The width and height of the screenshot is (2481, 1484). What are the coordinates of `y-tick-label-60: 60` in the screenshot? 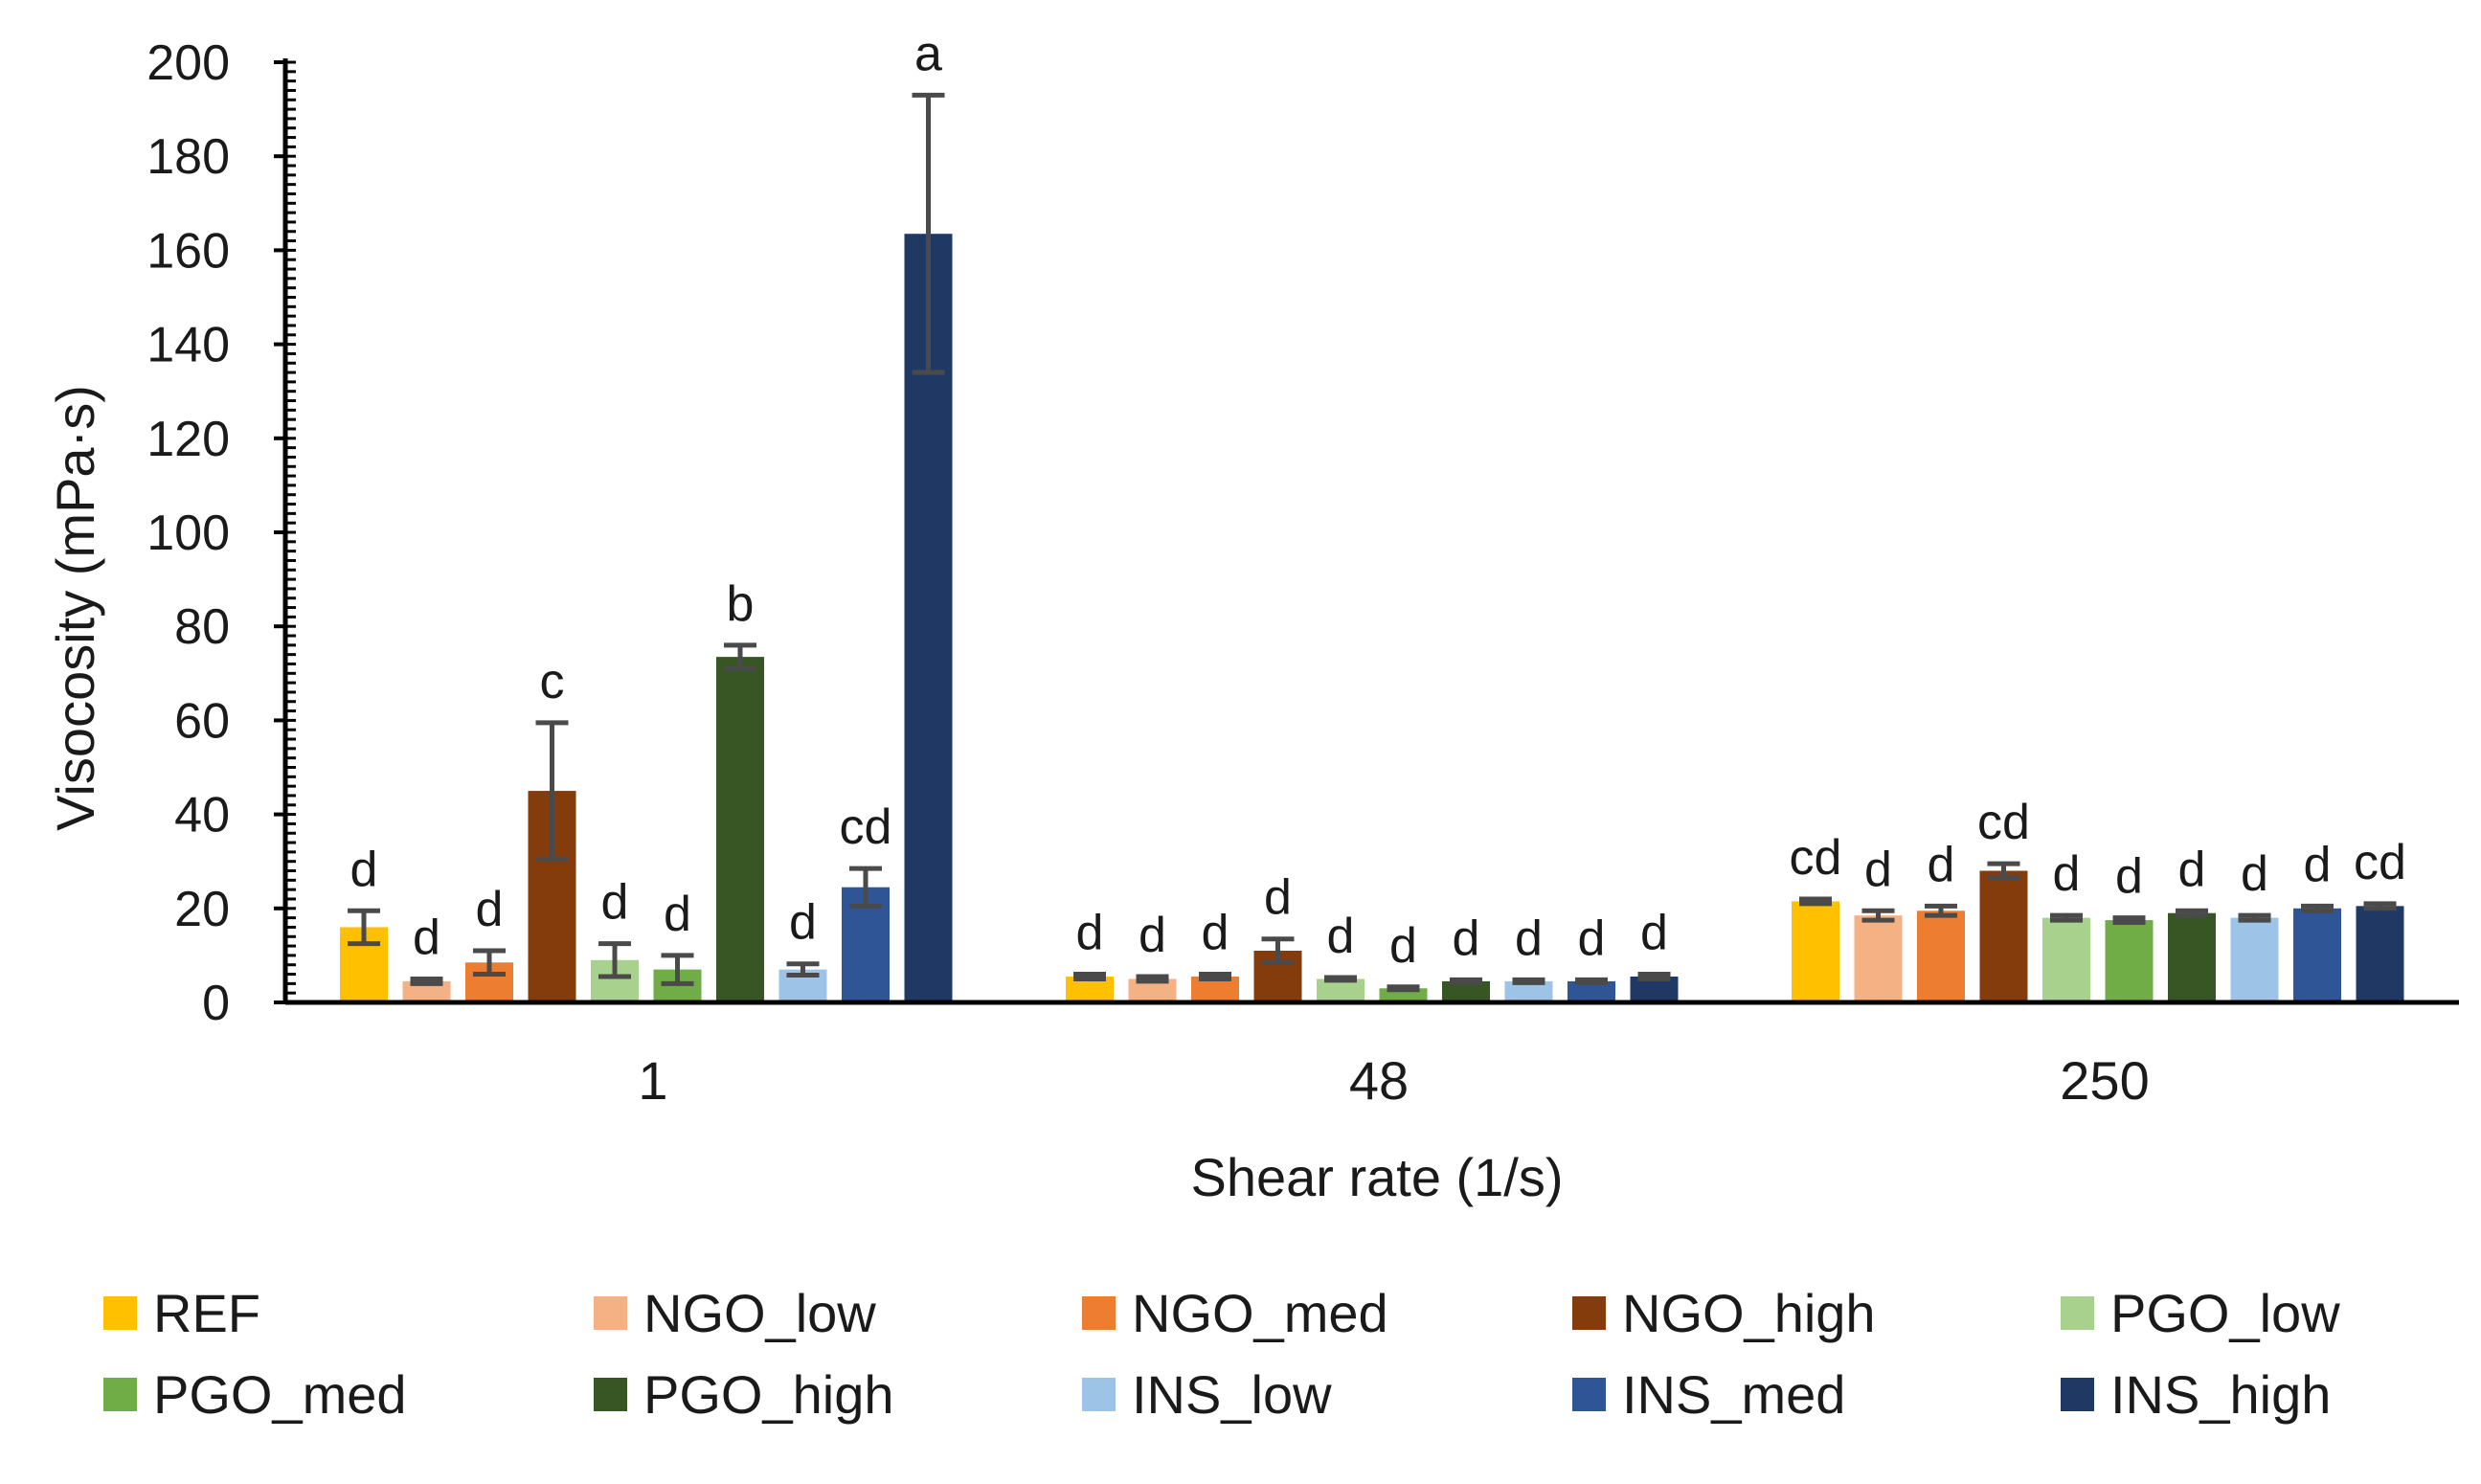 It's located at (202, 721).